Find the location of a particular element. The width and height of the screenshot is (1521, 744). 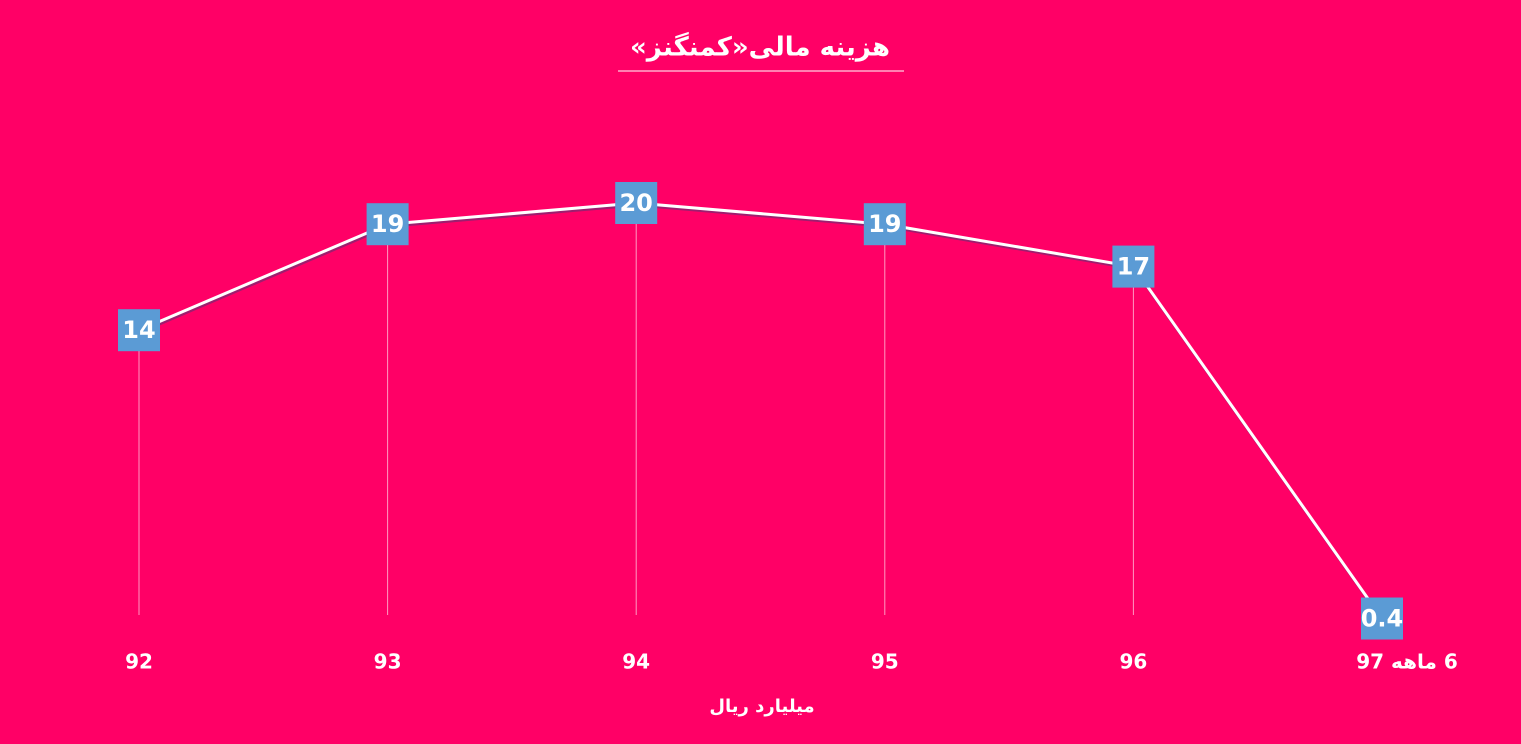

data-label: 20 is located at coordinates (635, 203).